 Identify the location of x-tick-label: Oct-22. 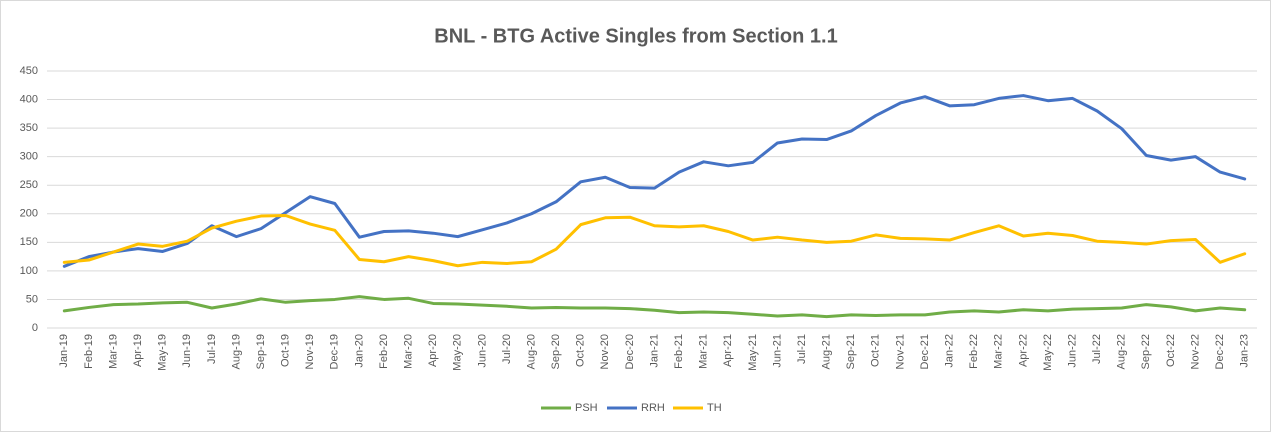
(1171, 350).